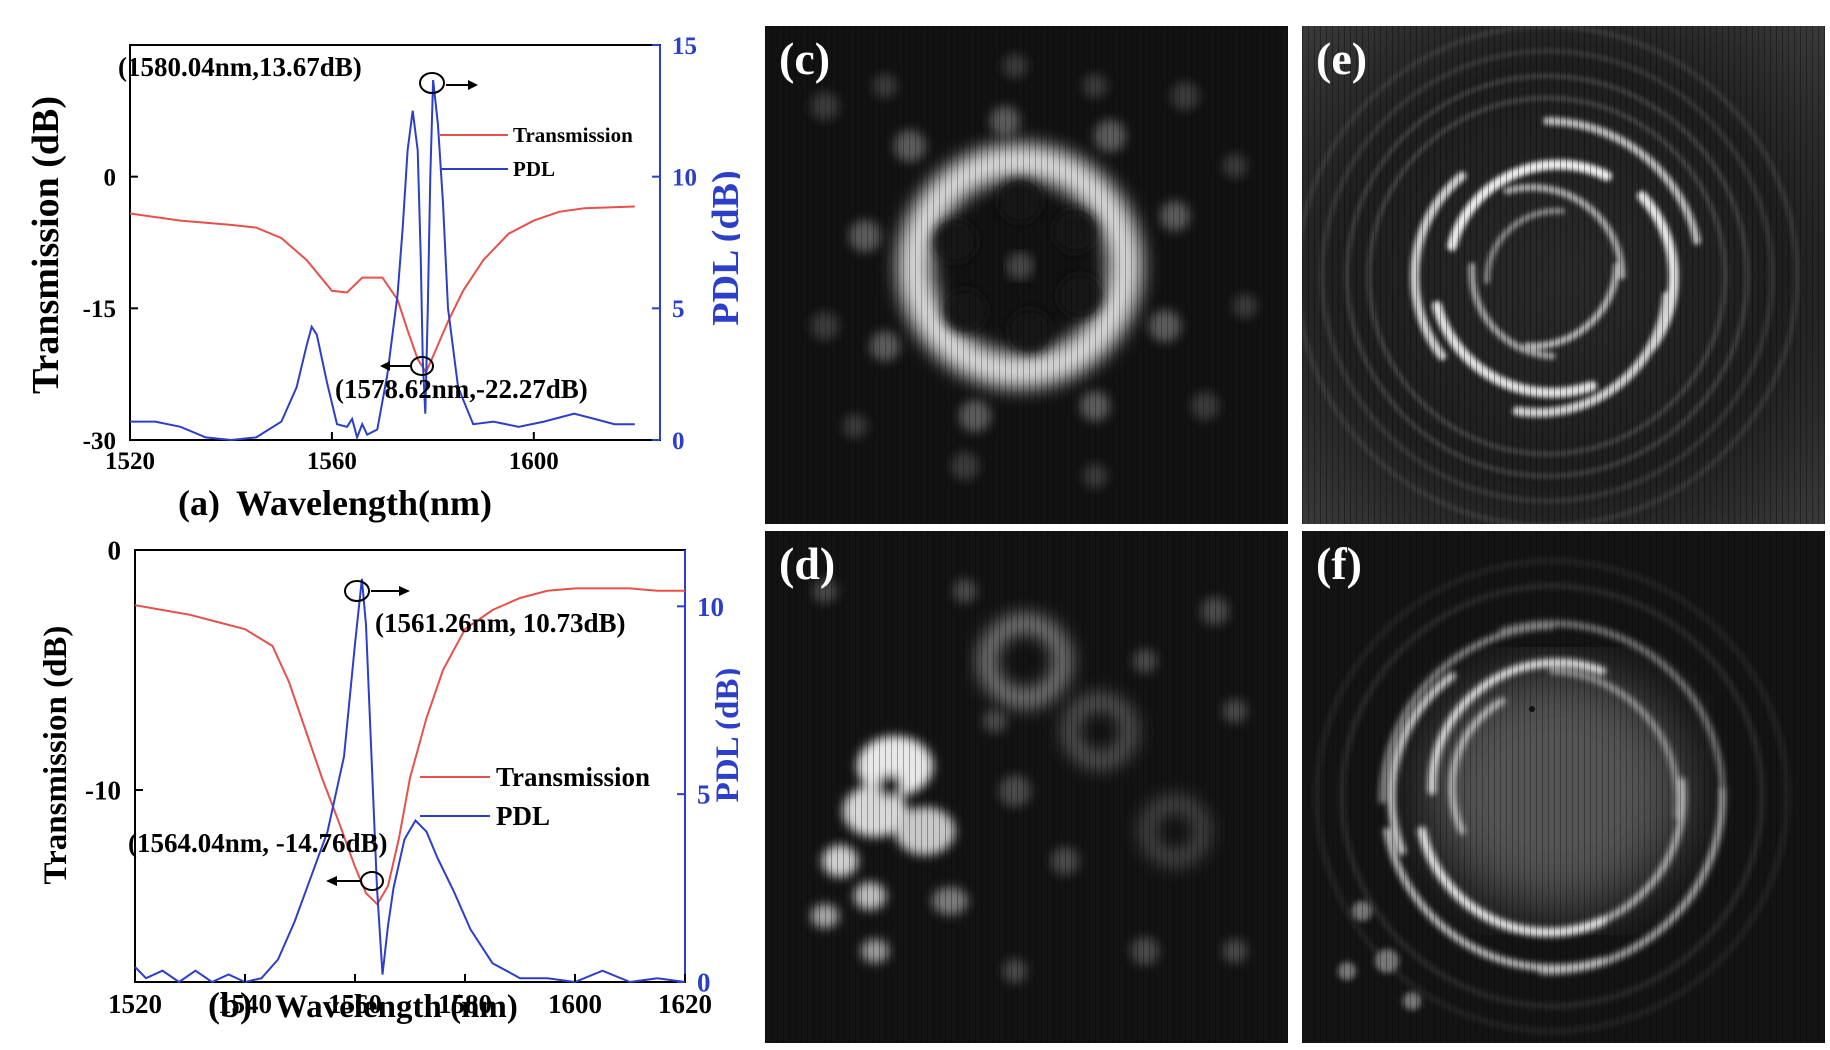 The width and height of the screenshot is (1830, 1050). Describe the element at coordinates (357, 591) in the screenshot. I see `chart-b-peak-marker` at that location.